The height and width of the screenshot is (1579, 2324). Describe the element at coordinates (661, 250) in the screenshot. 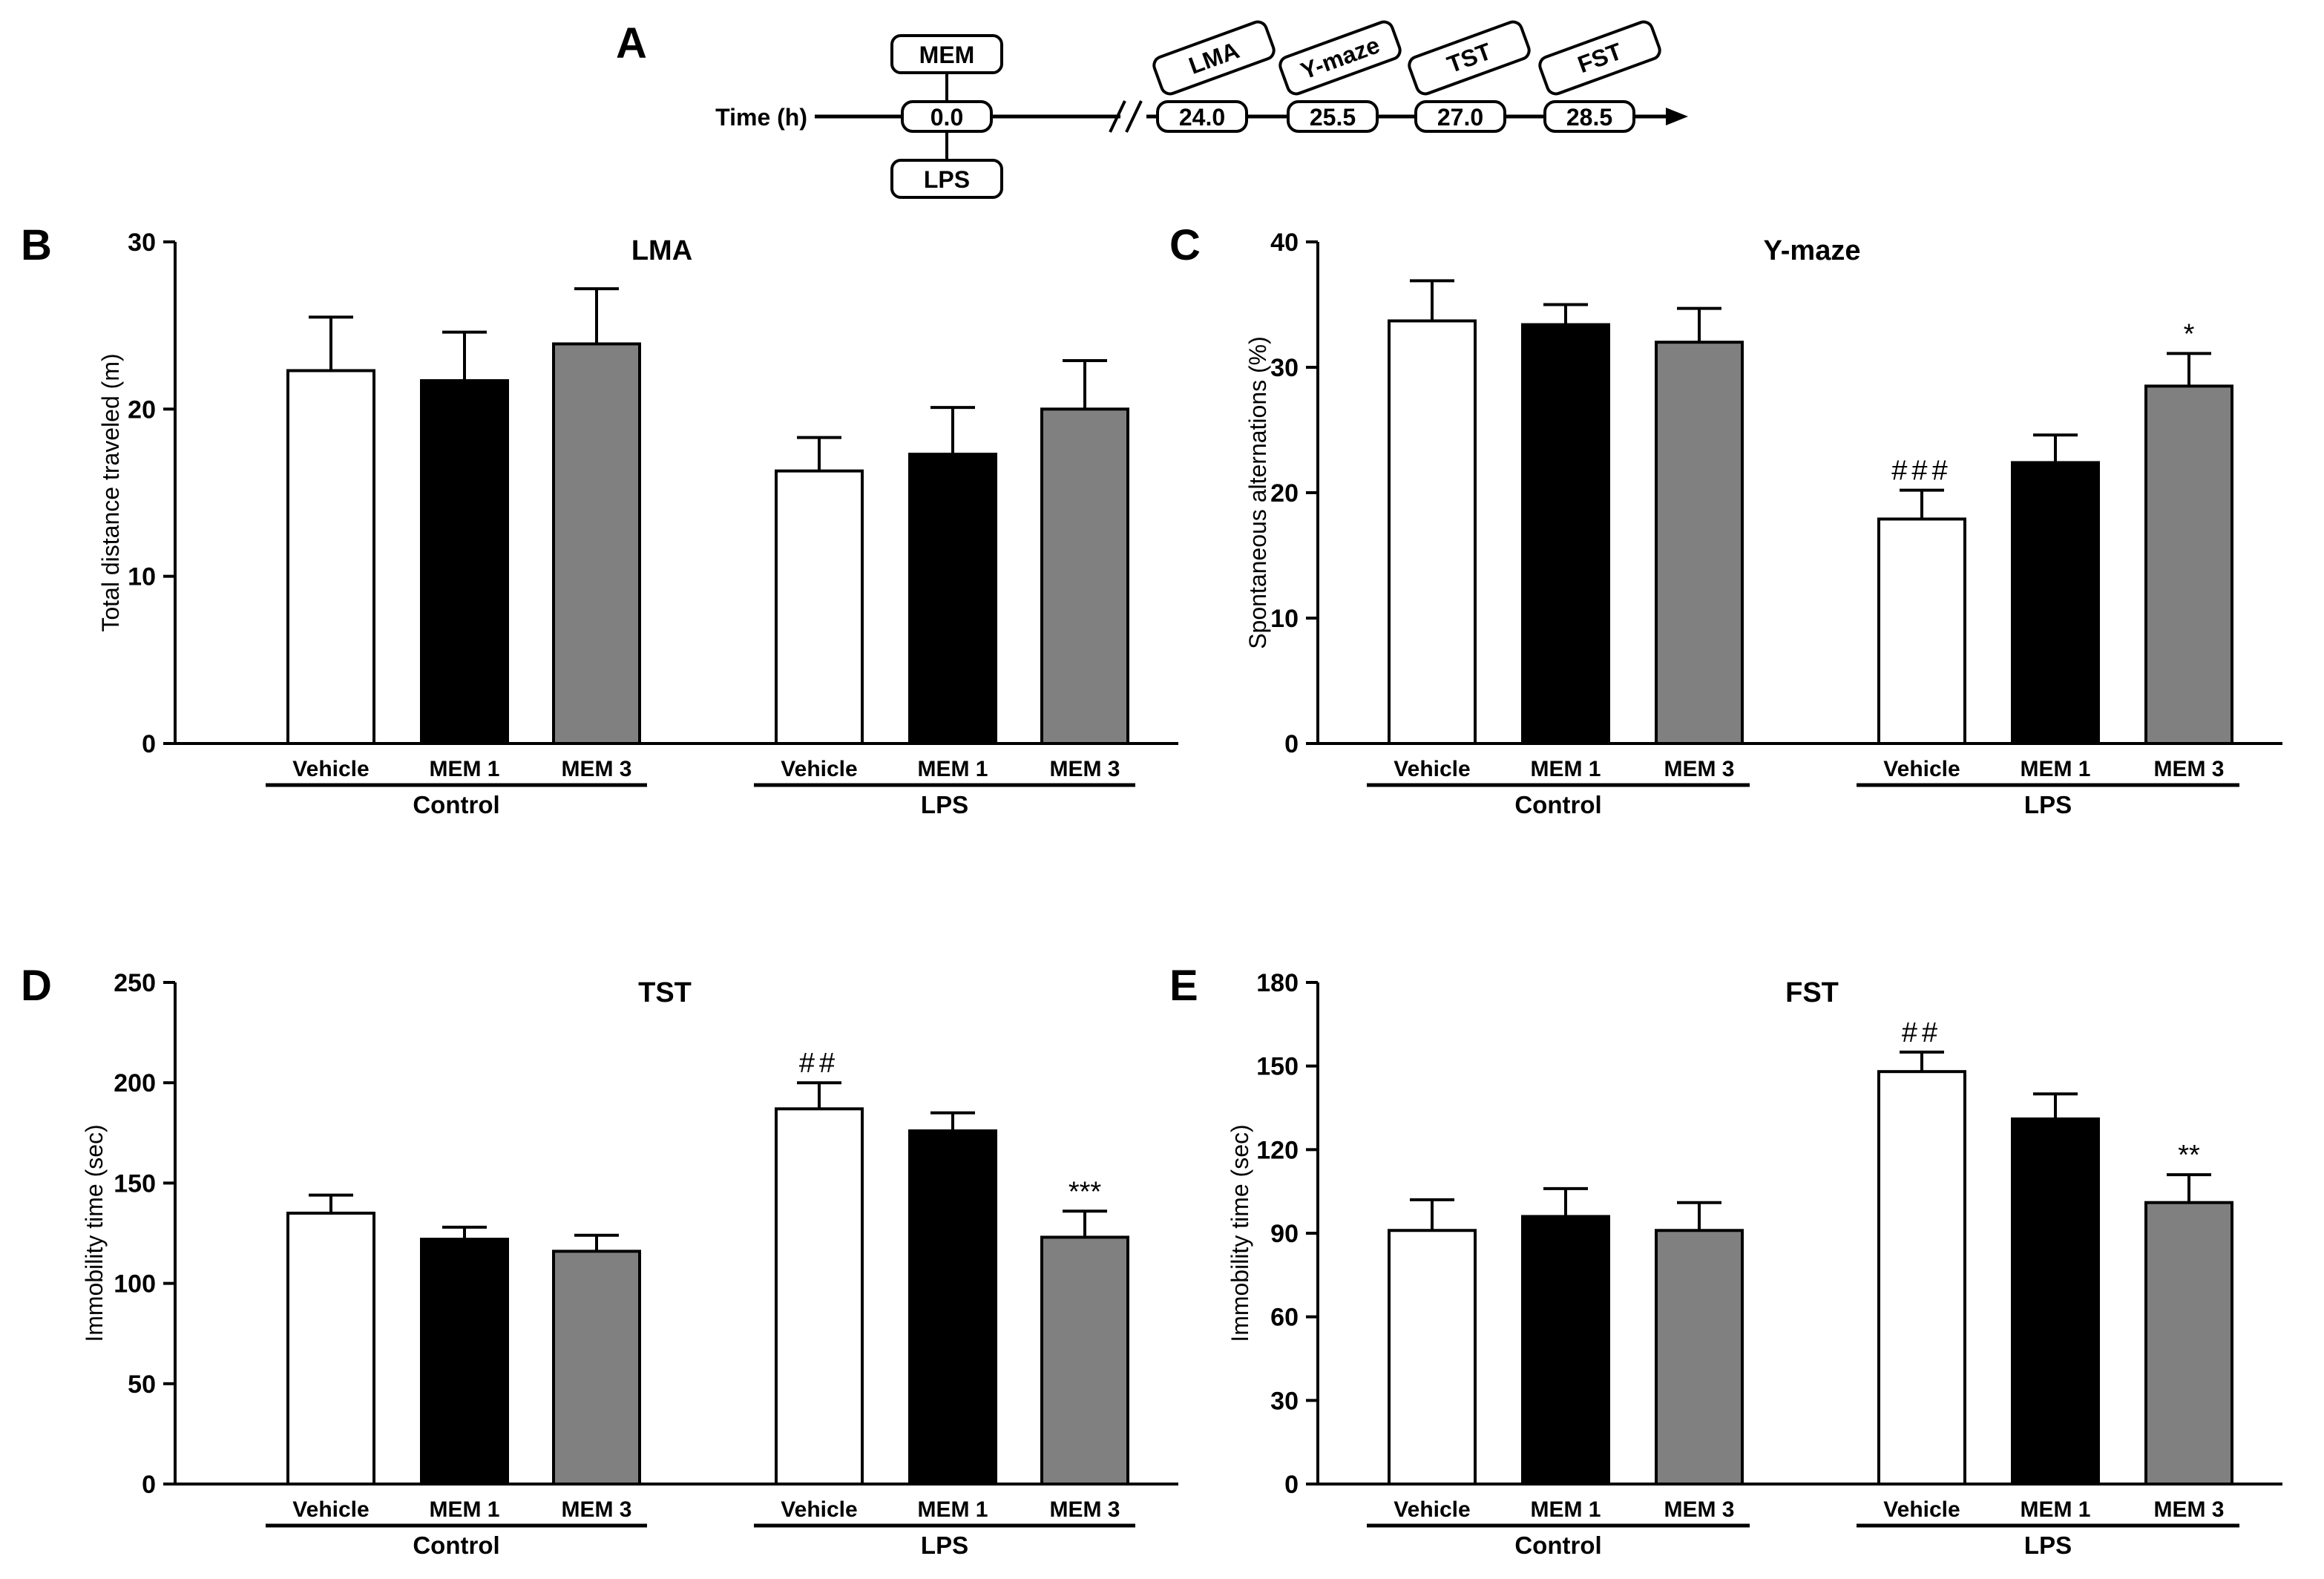

I see `chart-title: LMA` at that location.